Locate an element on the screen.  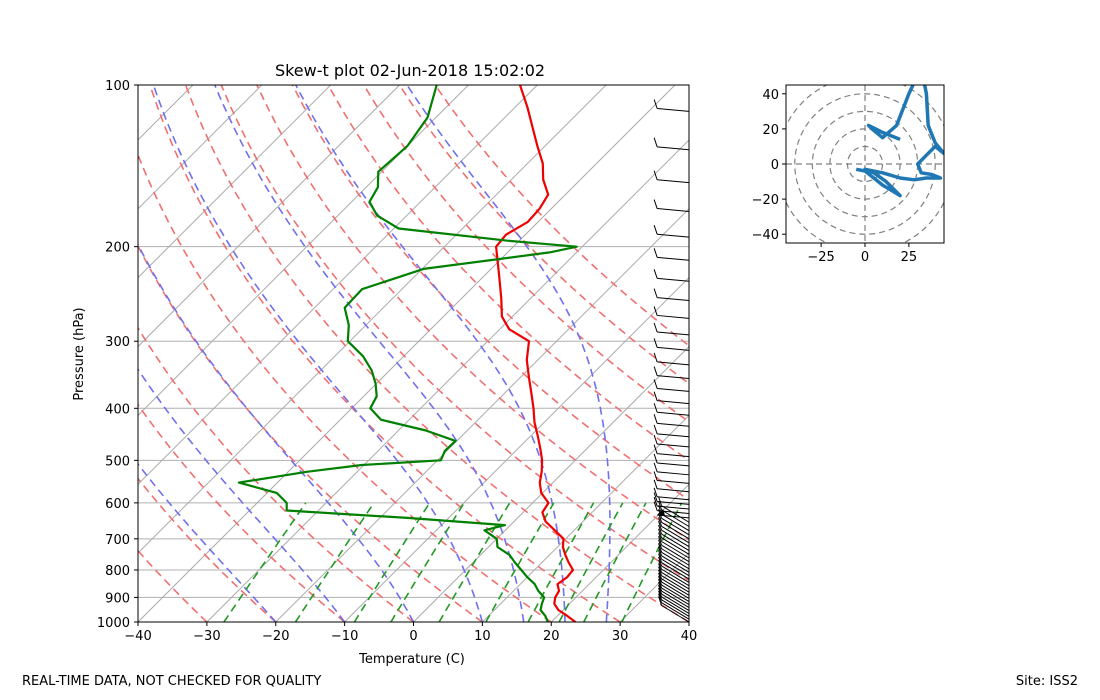
hodograph-y-tick-label: −40 is located at coordinates (765, 235).